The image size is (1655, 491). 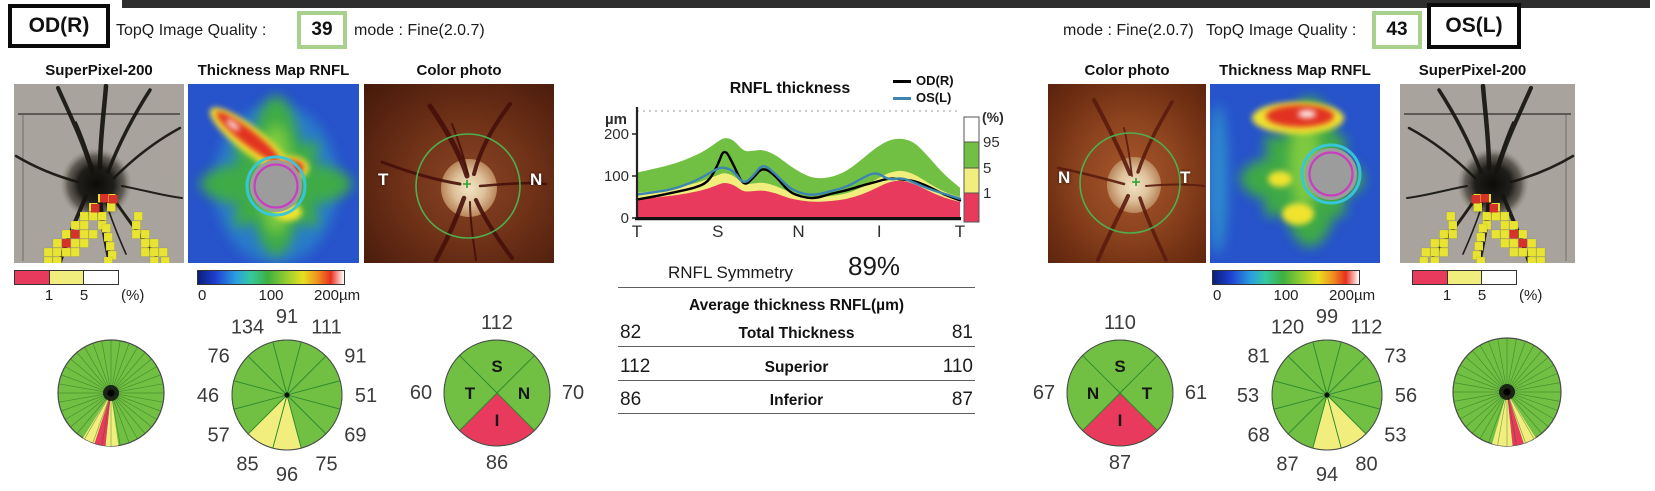 I want to click on od-percent-scale-bar, so click(x=66, y=277).